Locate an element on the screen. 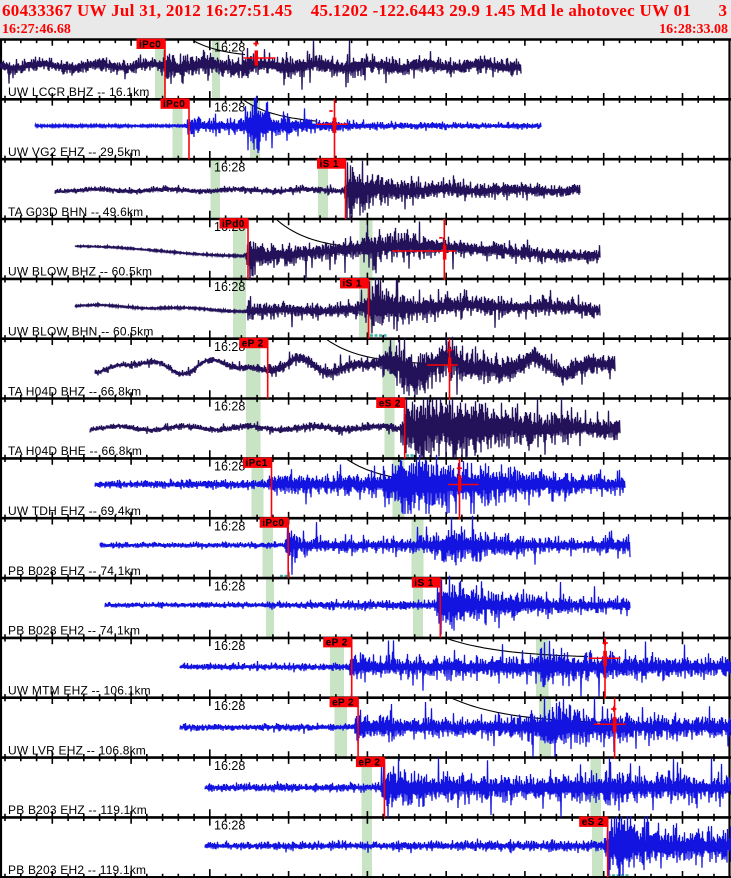  svg-text: UW VG2 EHZ -- 29.5km is located at coordinates (74, 152).